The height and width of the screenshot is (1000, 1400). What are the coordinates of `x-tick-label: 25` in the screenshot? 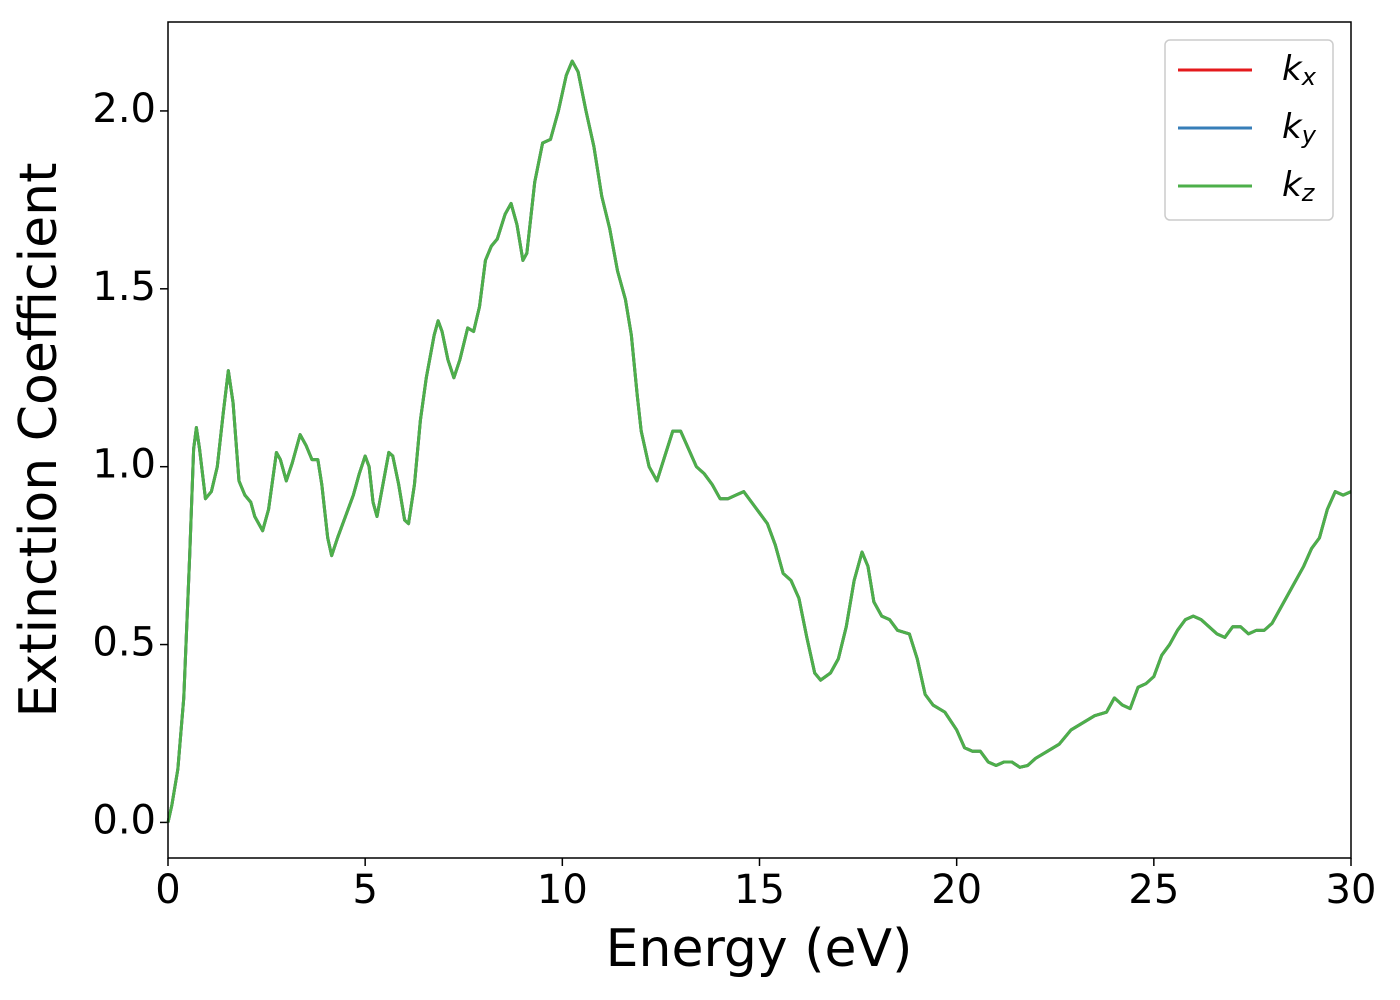 It's located at (1153, 890).